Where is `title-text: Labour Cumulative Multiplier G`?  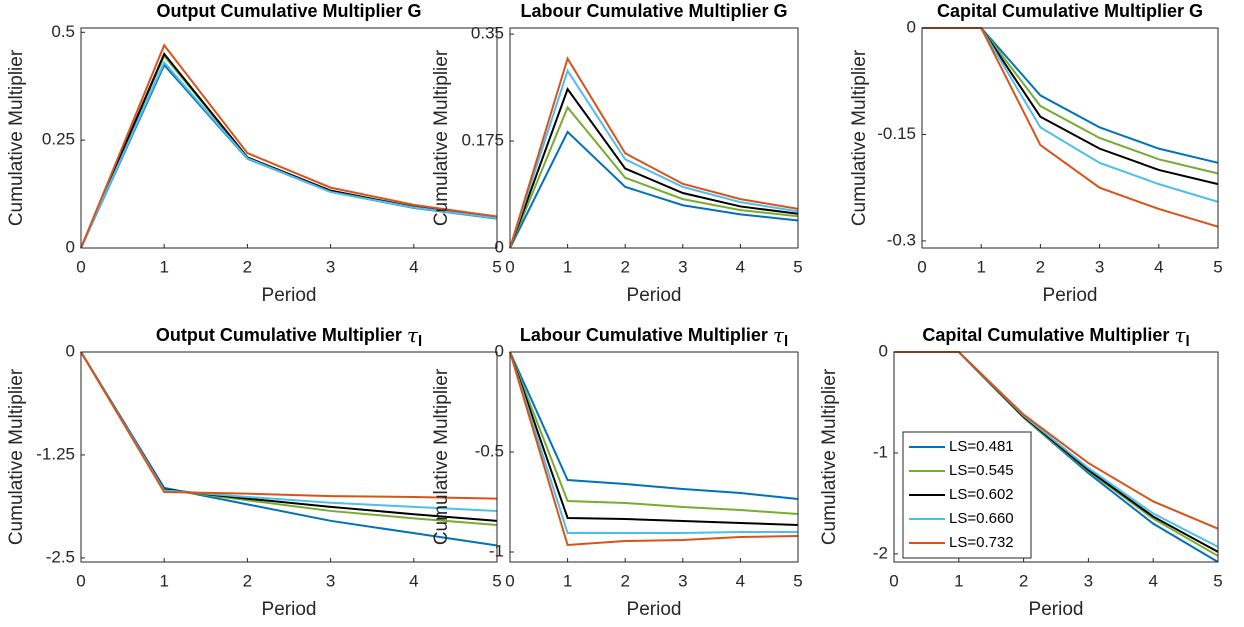 title-text: Labour Cumulative Multiplier G is located at coordinates (653, 11).